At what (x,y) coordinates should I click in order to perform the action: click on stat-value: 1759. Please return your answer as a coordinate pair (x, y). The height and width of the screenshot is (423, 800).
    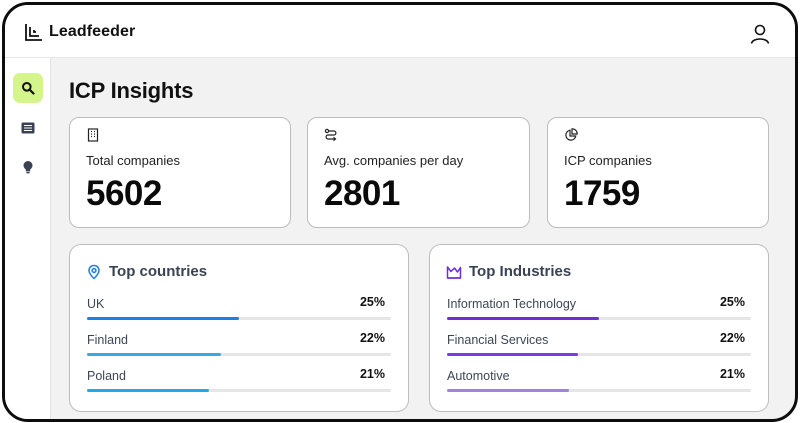
    Looking at the image, I should click on (602, 193).